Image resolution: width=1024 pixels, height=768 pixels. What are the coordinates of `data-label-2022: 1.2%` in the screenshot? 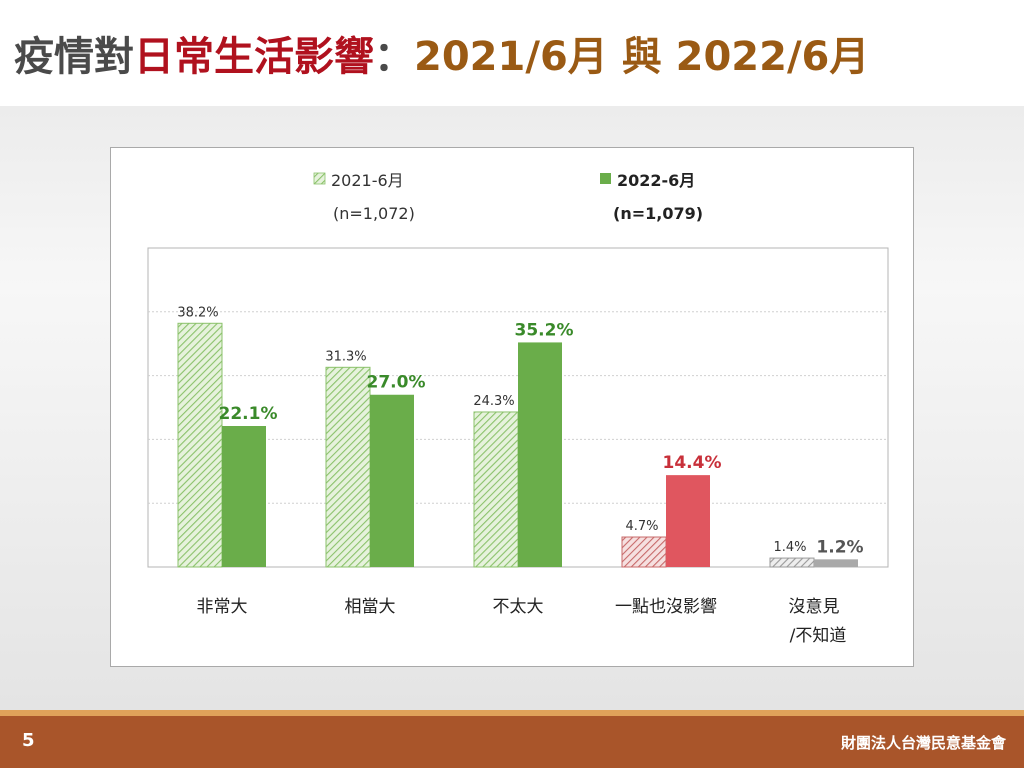 It's located at (839, 547).